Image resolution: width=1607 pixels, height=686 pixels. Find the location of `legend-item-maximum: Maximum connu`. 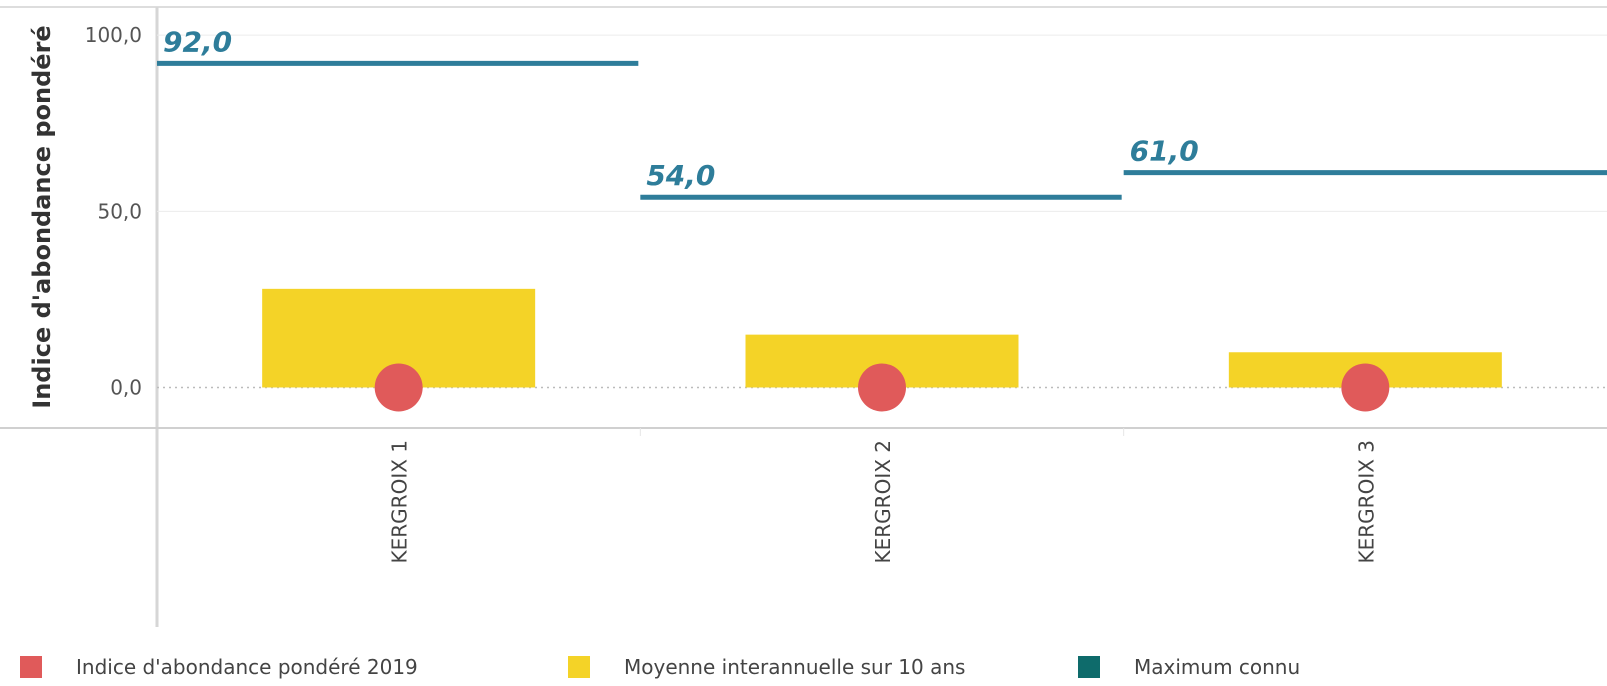

legend-item-maximum: Maximum connu is located at coordinates (1189, 667).